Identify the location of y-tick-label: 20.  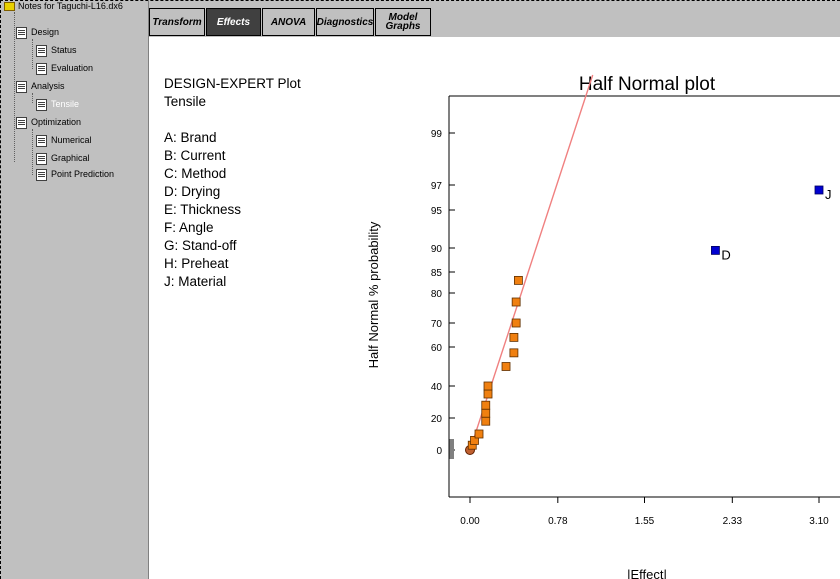
(437, 419).